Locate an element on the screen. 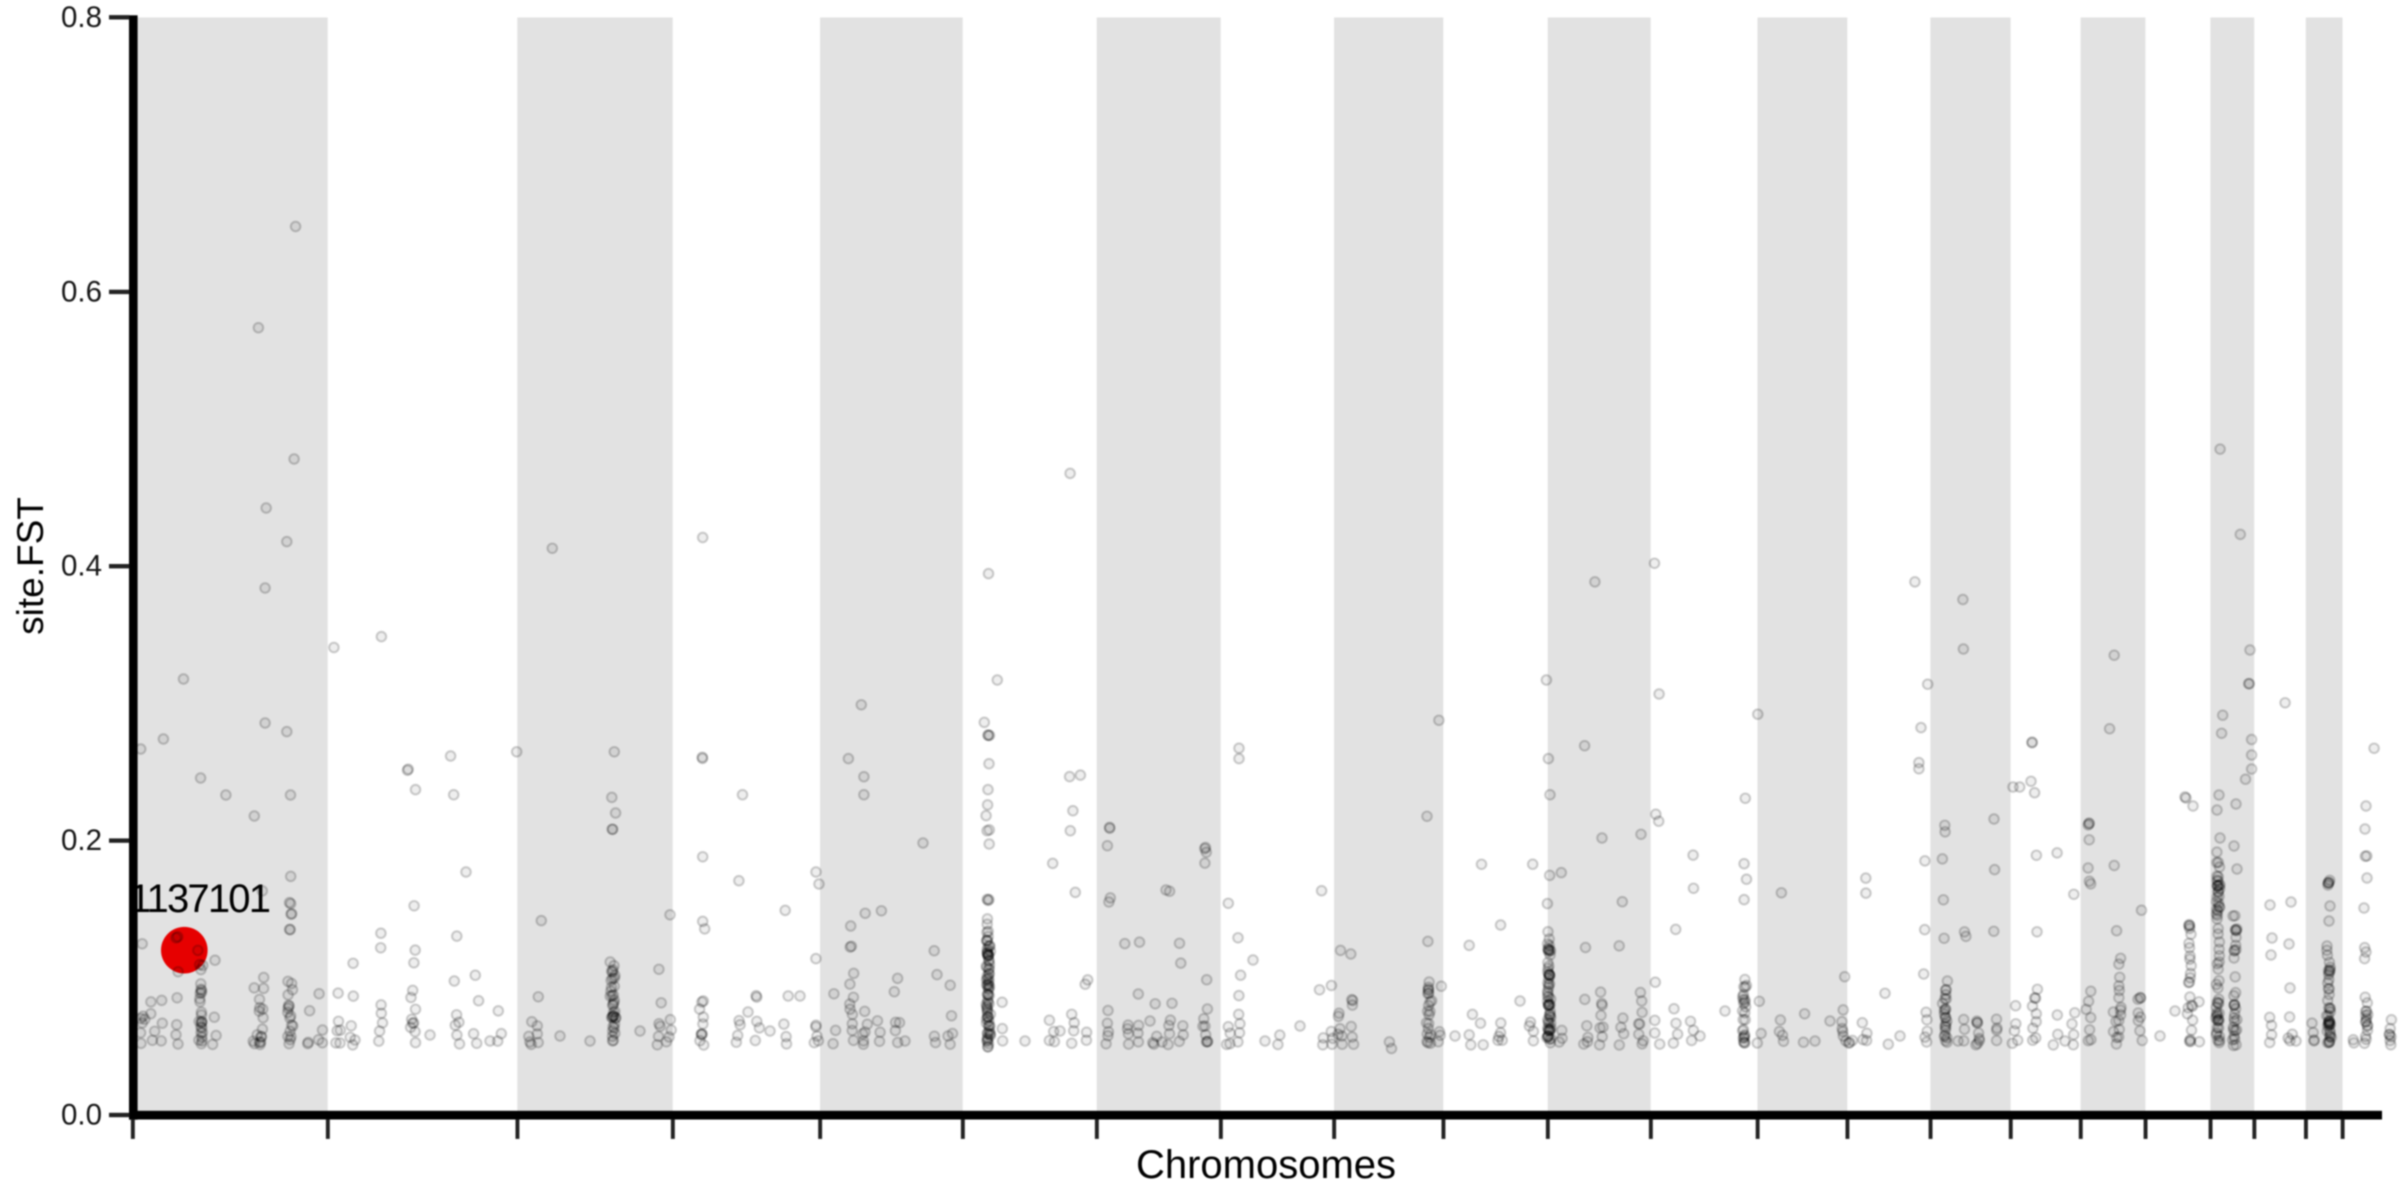  svg-text: 0.8 is located at coordinates (81, 17).